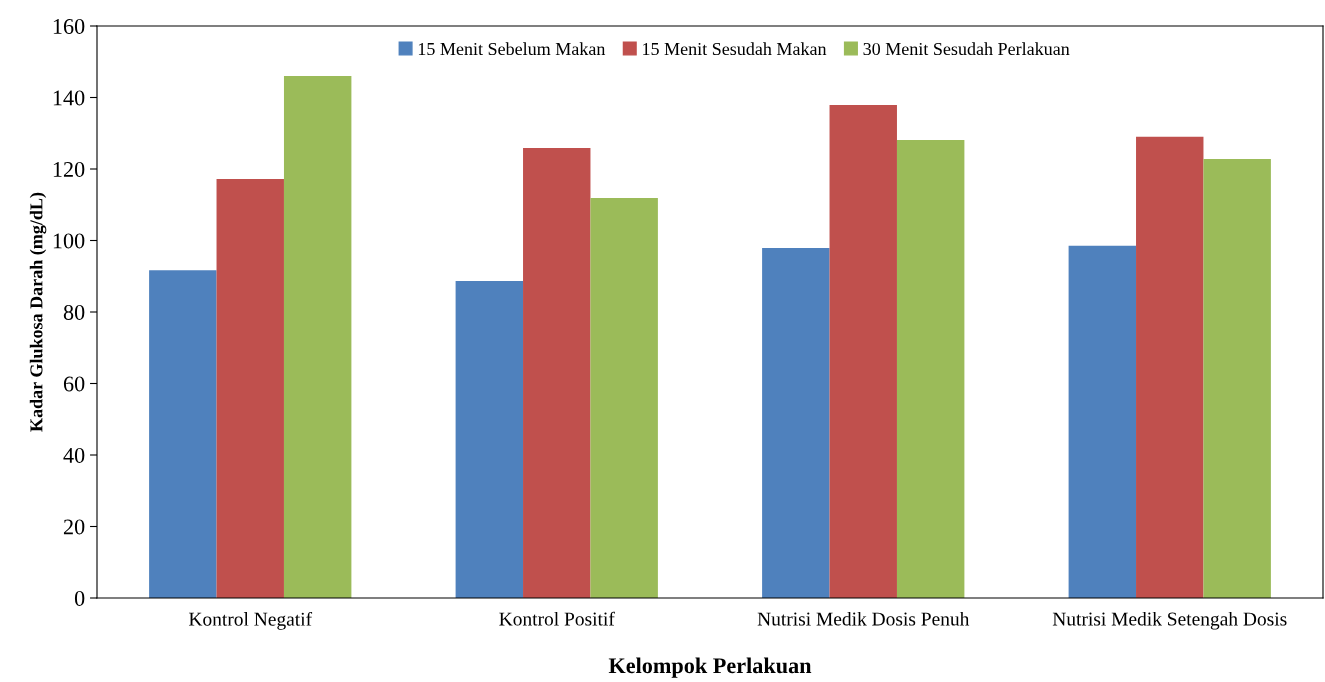  Describe the element at coordinates (74, 527) in the screenshot. I see `y-tick-label: 20` at that location.